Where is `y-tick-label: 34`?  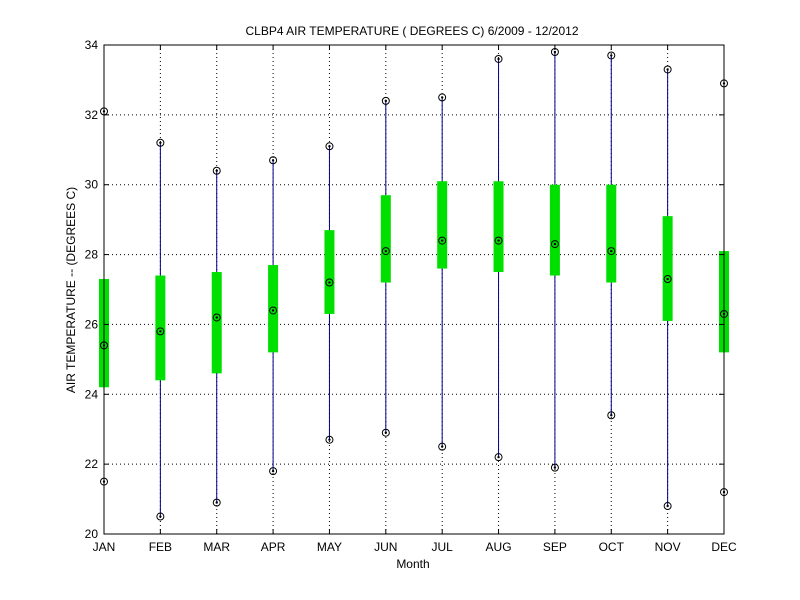 y-tick-label: 34 is located at coordinates (92, 45).